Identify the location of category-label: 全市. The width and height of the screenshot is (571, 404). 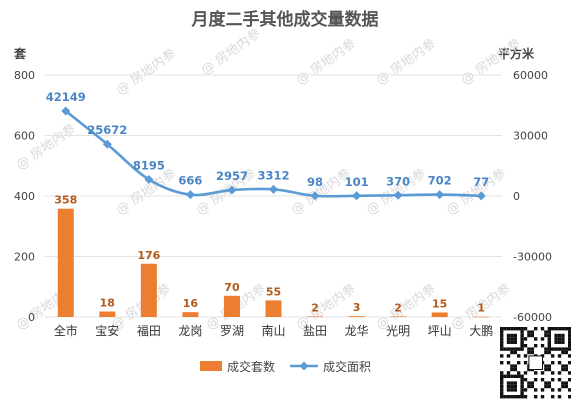
(66, 330).